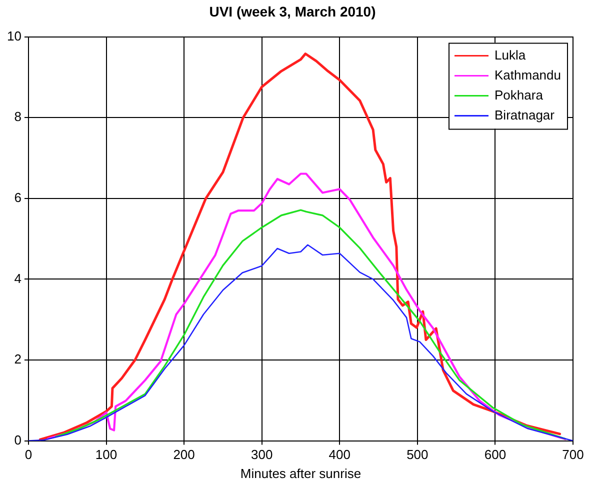  Describe the element at coordinates (417, 454) in the screenshot. I see `x-tick-label: 500` at that location.